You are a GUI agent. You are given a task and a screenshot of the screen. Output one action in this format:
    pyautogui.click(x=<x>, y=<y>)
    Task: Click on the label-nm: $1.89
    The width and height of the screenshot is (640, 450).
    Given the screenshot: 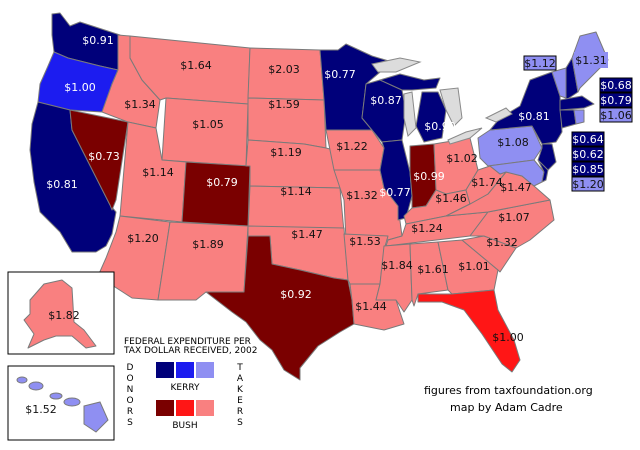 What is the action you would take?
    pyautogui.click(x=208, y=244)
    